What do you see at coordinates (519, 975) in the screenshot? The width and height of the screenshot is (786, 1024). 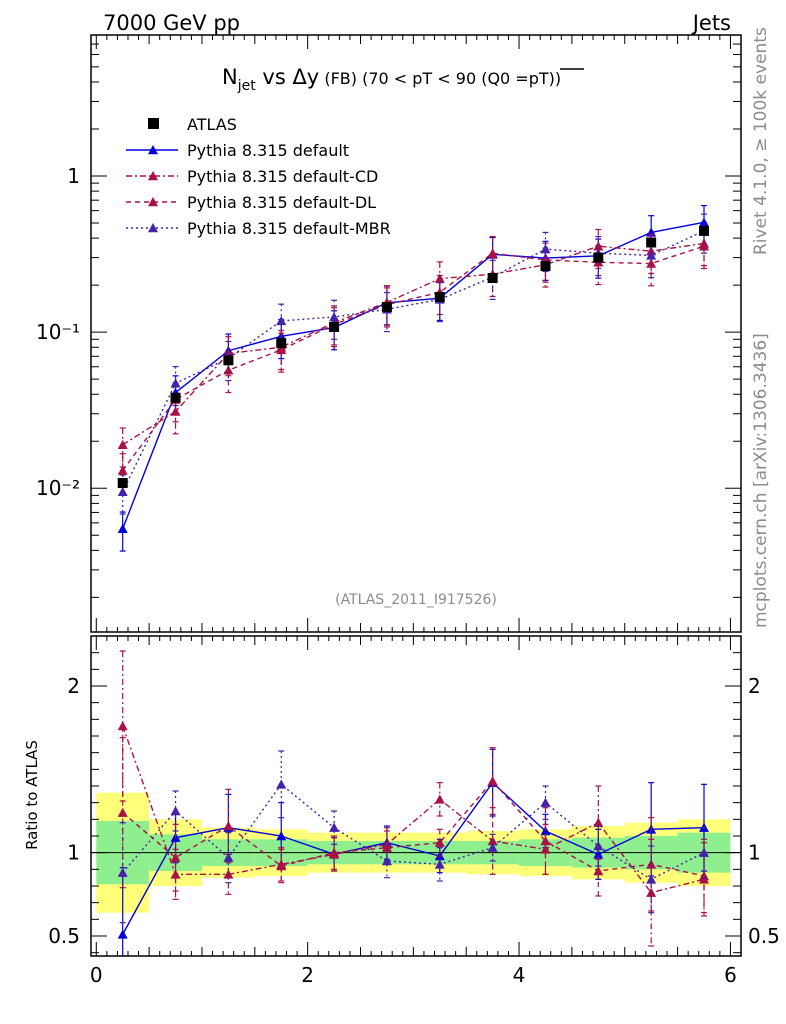 I see `x-tick-label: 4` at bounding box center [519, 975].